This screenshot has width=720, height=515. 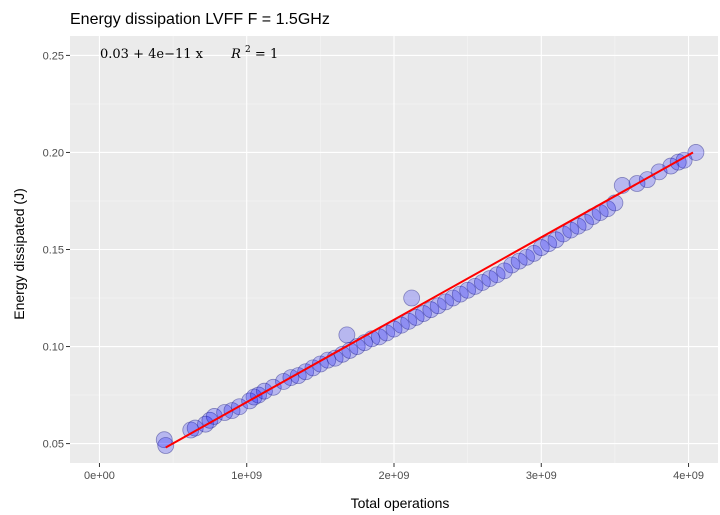 I want to click on y-axis-ticks: 0.05 0.10 0.15 0.20 0.25, so click(x=56, y=250).